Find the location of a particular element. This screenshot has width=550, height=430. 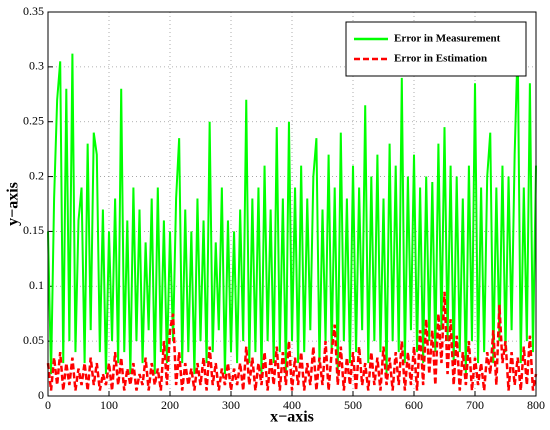

y-tick-label: 0.1 is located at coordinates (36, 285).